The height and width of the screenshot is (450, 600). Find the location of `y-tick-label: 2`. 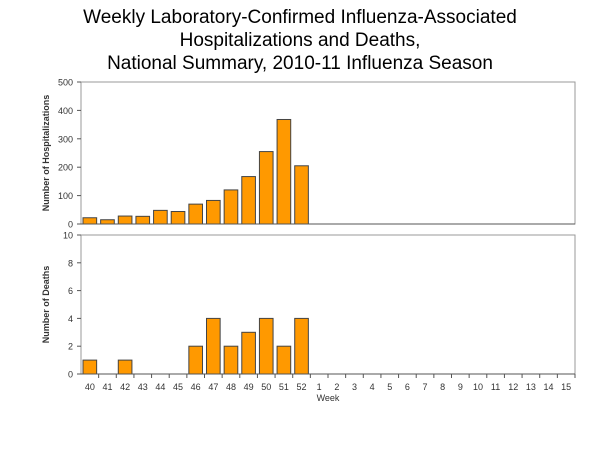

y-tick-label: 2 is located at coordinates (70, 347).